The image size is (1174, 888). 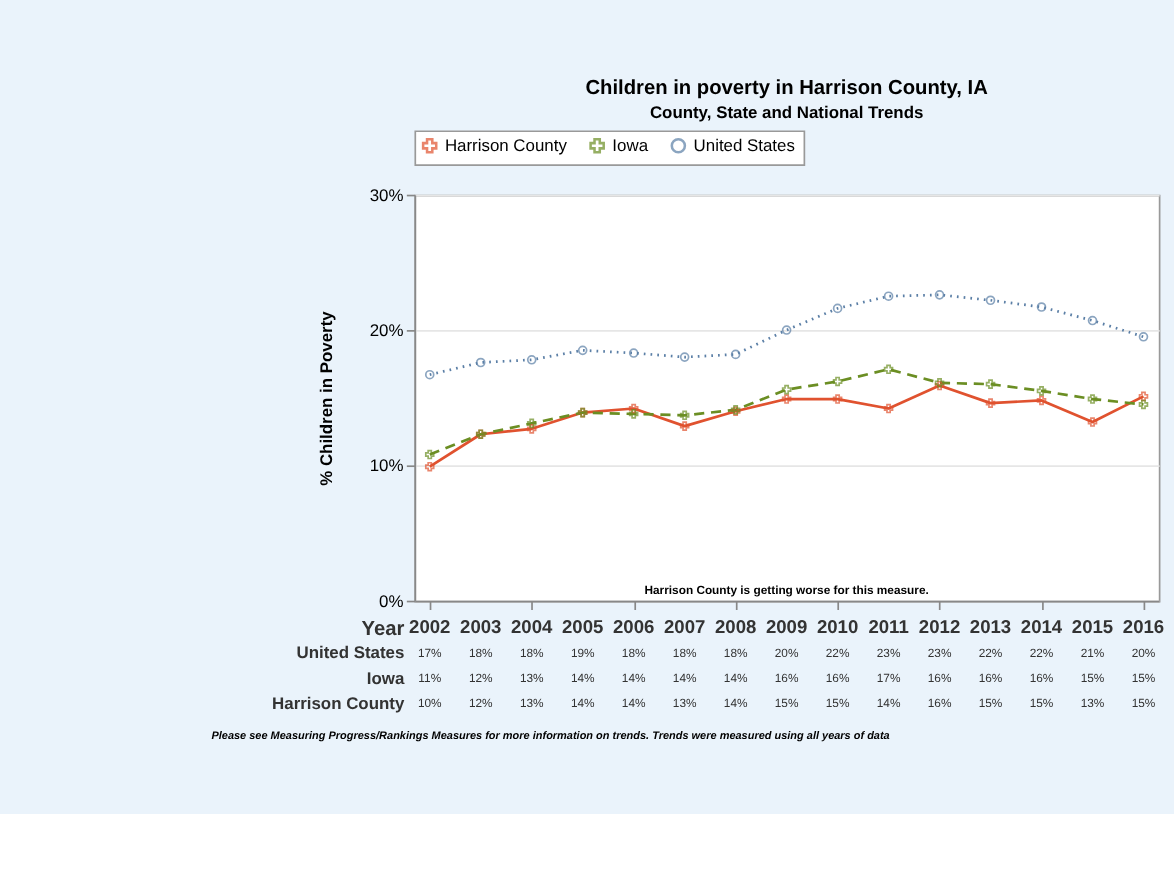 What do you see at coordinates (1143, 626) in the screenshot?
I see `x-tick-label: 2016` at bounding box center [1143, 626].